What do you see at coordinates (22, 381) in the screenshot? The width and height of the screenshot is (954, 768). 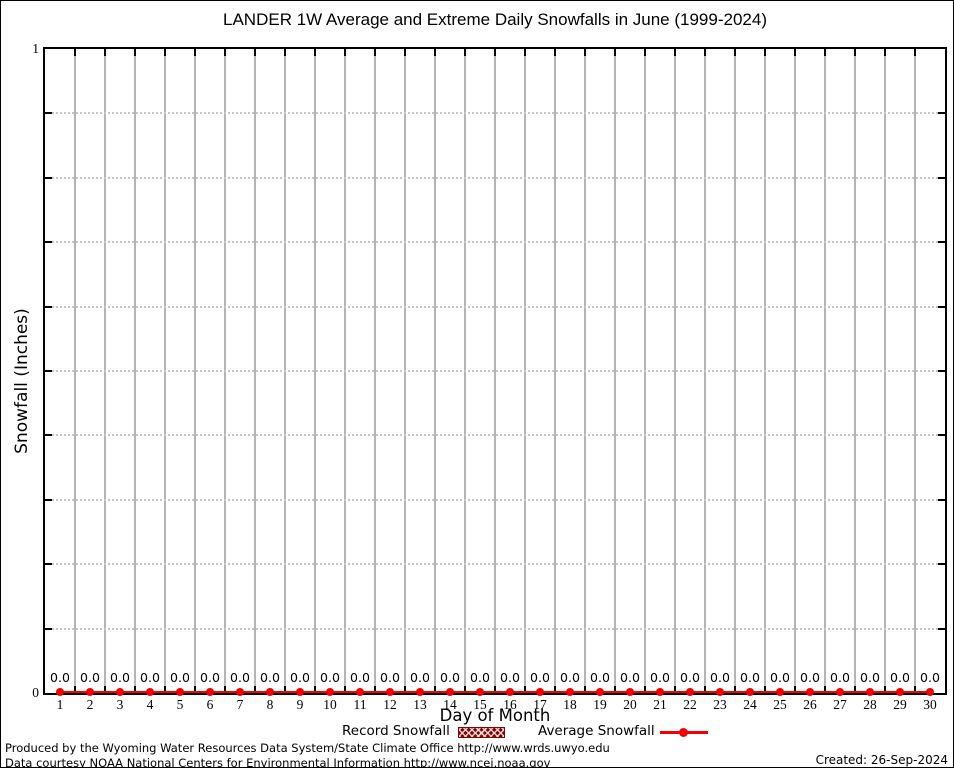 I see `y-axis-label: Snowfall (Inches)` at bounding box center [22, 381].